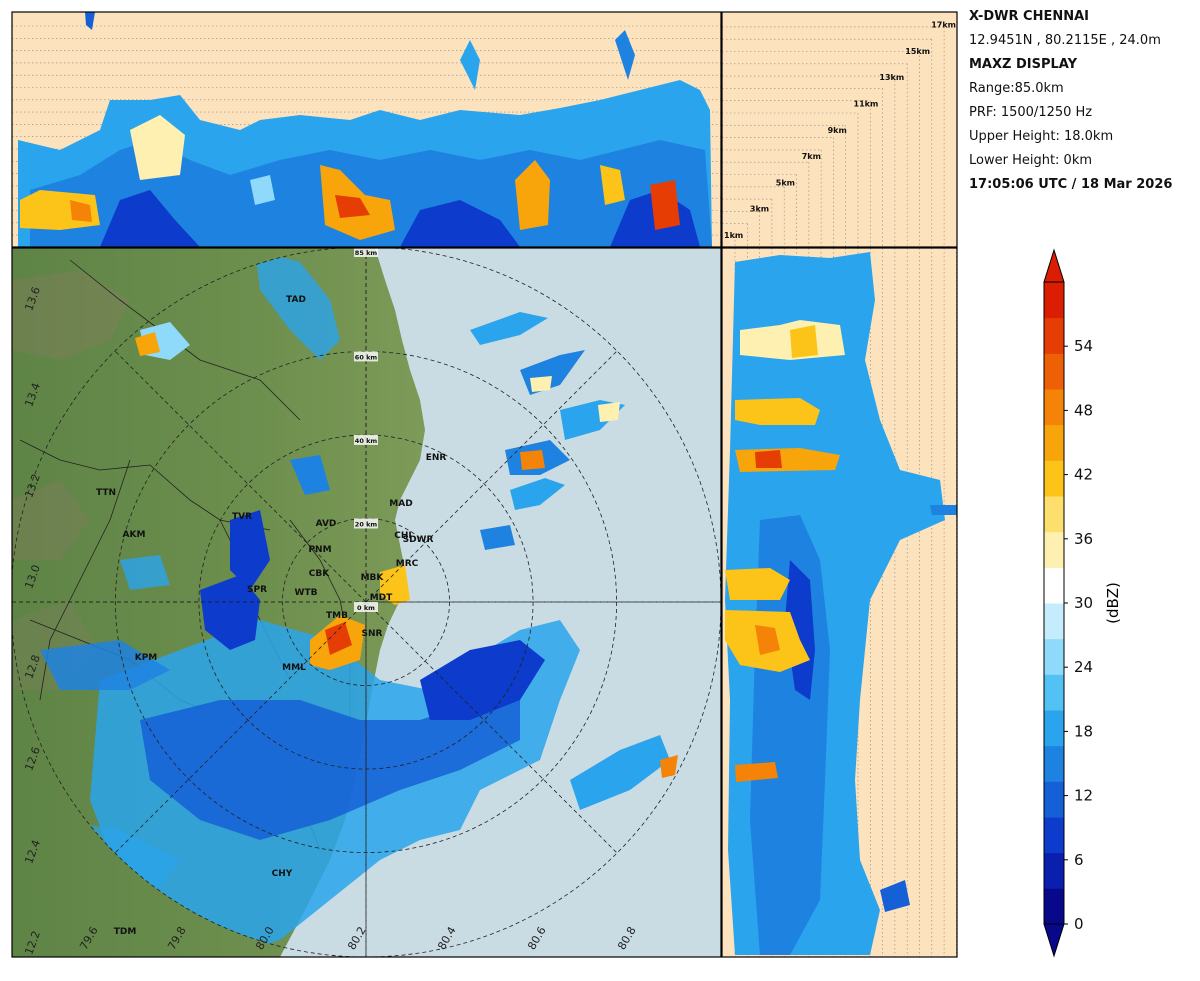 Image resolution: width=1200 pixels, height=981 pixels. I want to click on place-label: CHY, so click(282, 874).